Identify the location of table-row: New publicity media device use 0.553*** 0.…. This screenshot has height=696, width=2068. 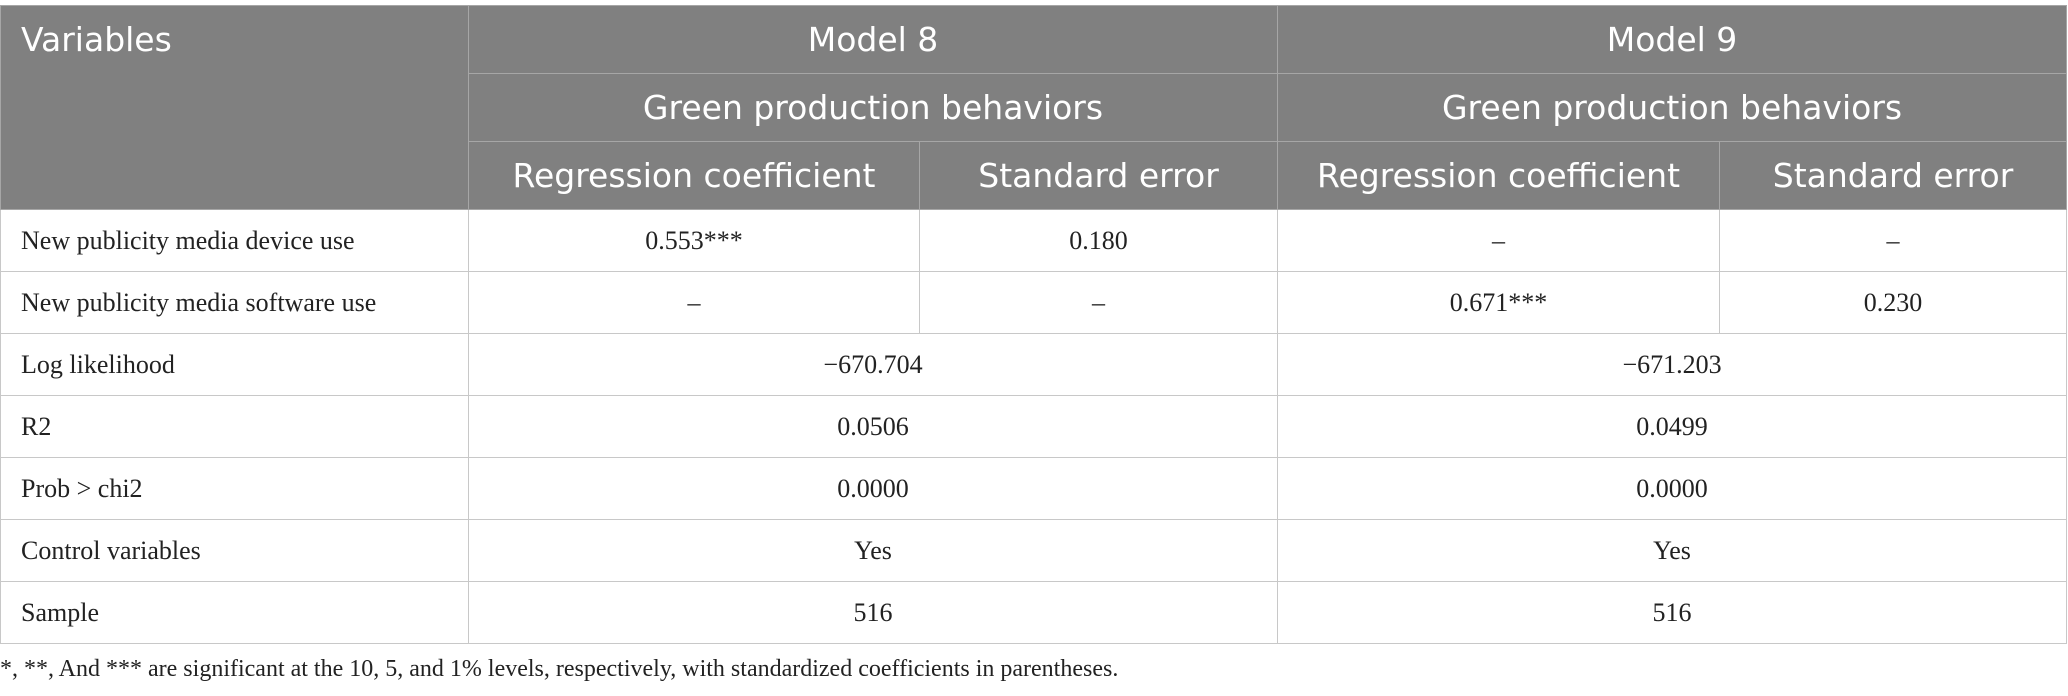
(1034, 240).